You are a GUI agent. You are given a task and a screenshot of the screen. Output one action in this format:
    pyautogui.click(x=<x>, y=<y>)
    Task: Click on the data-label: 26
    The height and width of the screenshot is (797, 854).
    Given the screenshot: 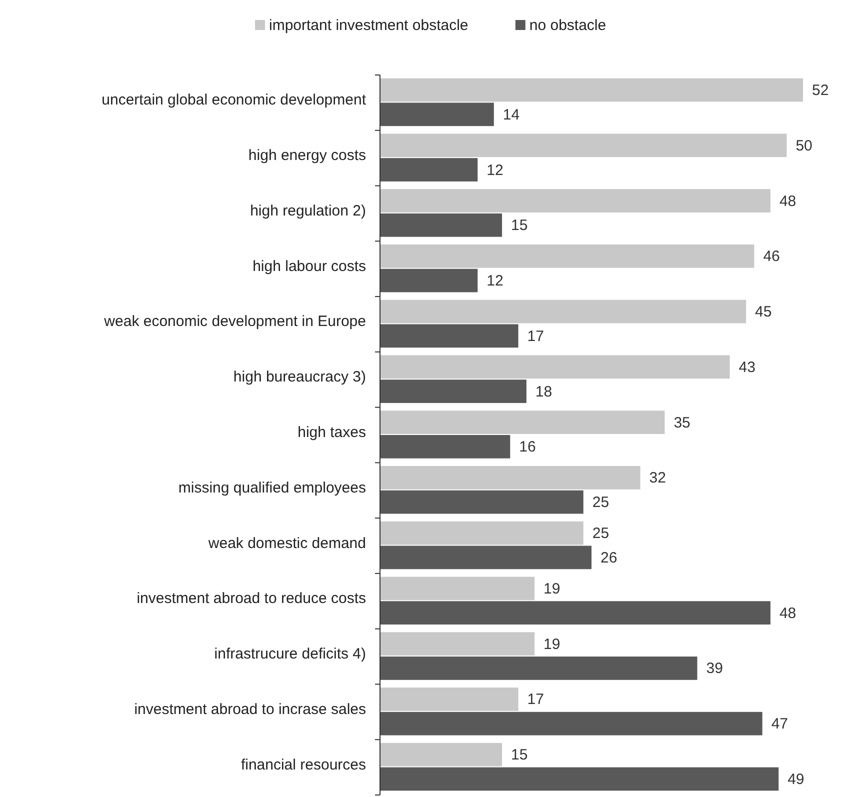 What is the action you would take?
    pyautogui.click(x=609, y=557)
    